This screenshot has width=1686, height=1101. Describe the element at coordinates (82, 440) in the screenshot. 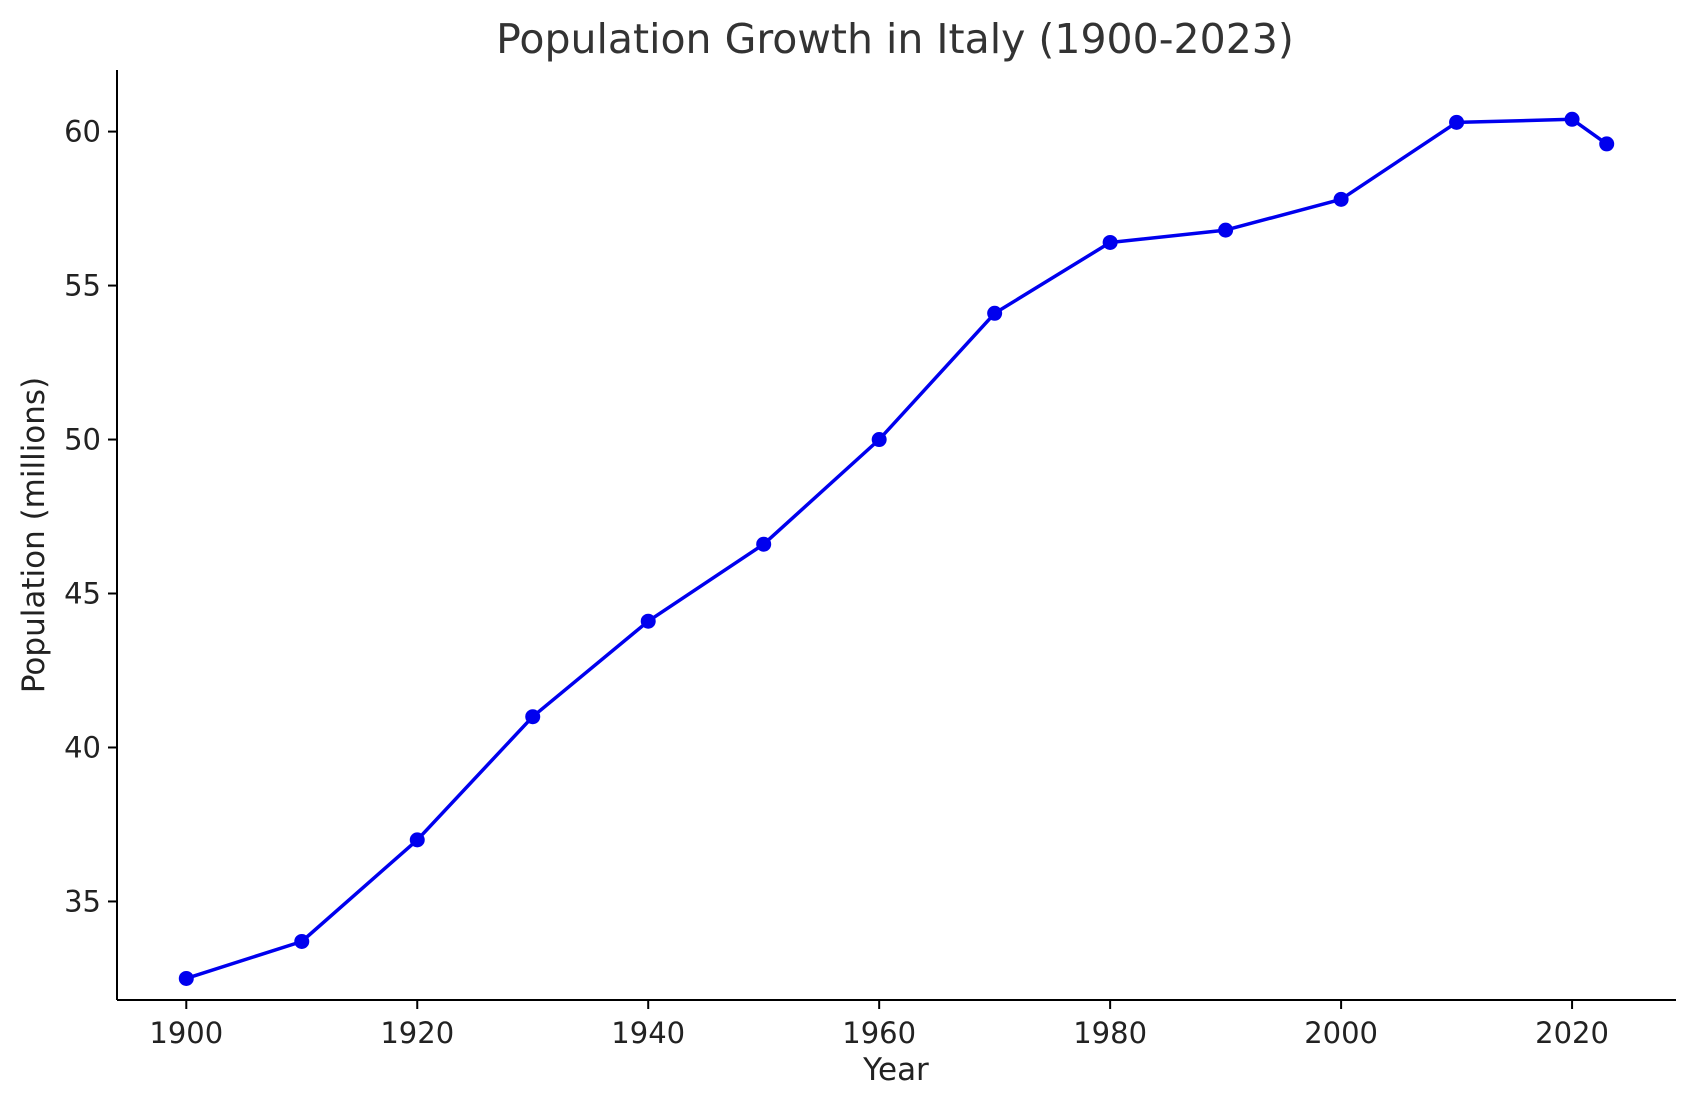

I see `y-tick-label: 50` at that location.